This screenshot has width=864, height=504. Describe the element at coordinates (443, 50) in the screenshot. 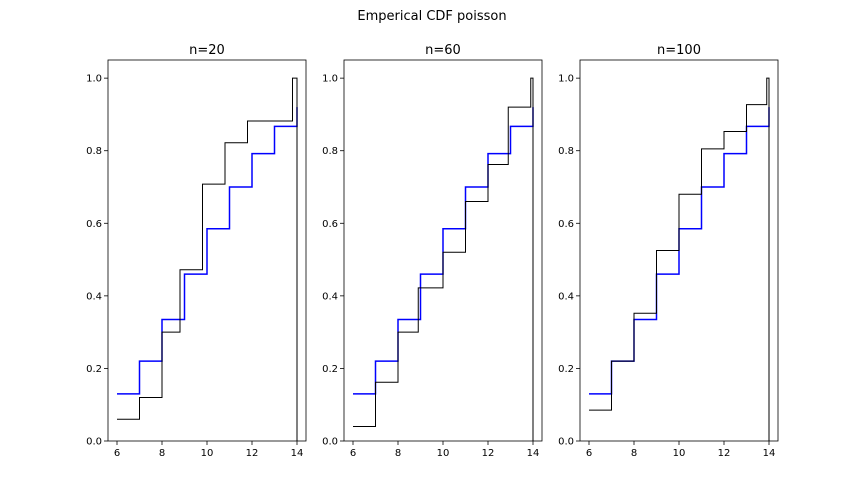

I see `panel-title: n=60` at that location.